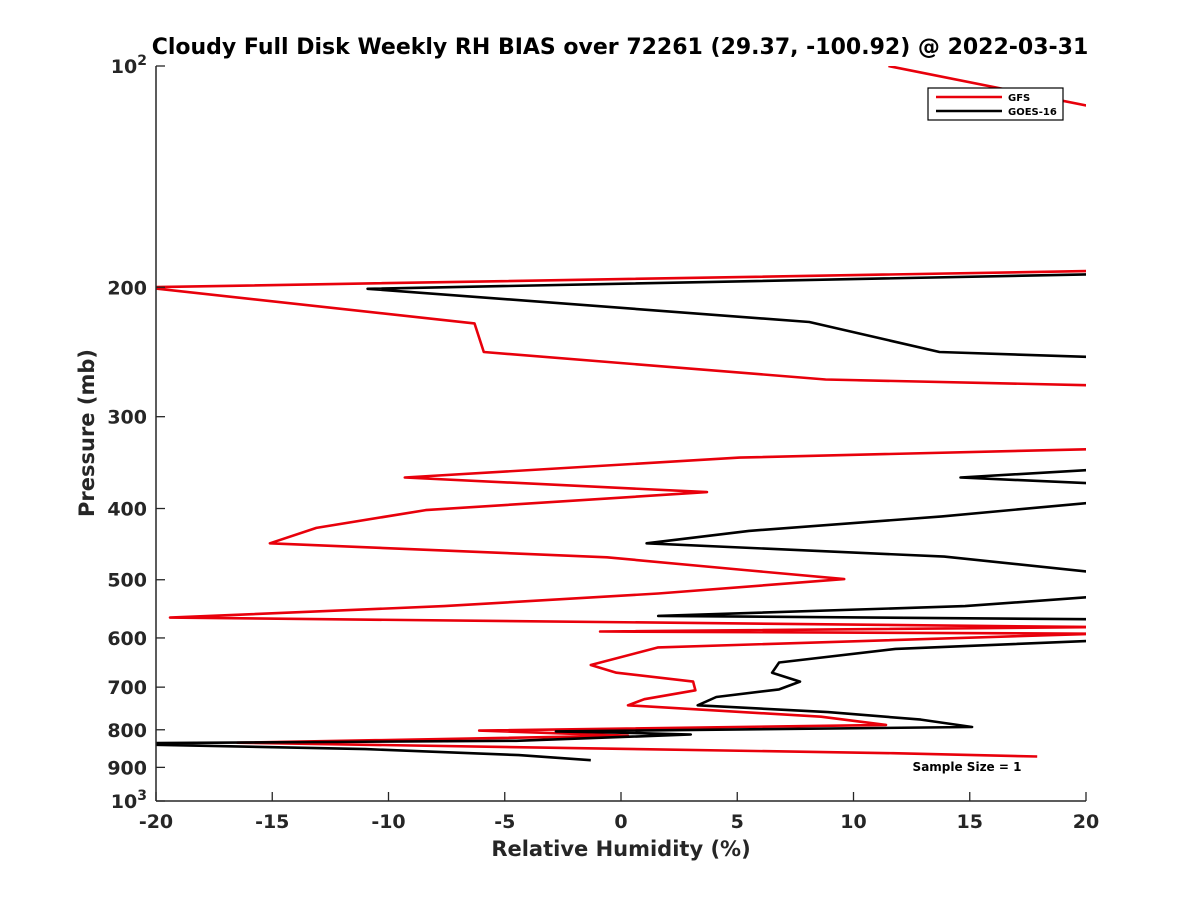 Image resolution: width=1200 pixels, height=900 pixels. I want to click on legend-label-gfs: GFS, so click(1019, 98).